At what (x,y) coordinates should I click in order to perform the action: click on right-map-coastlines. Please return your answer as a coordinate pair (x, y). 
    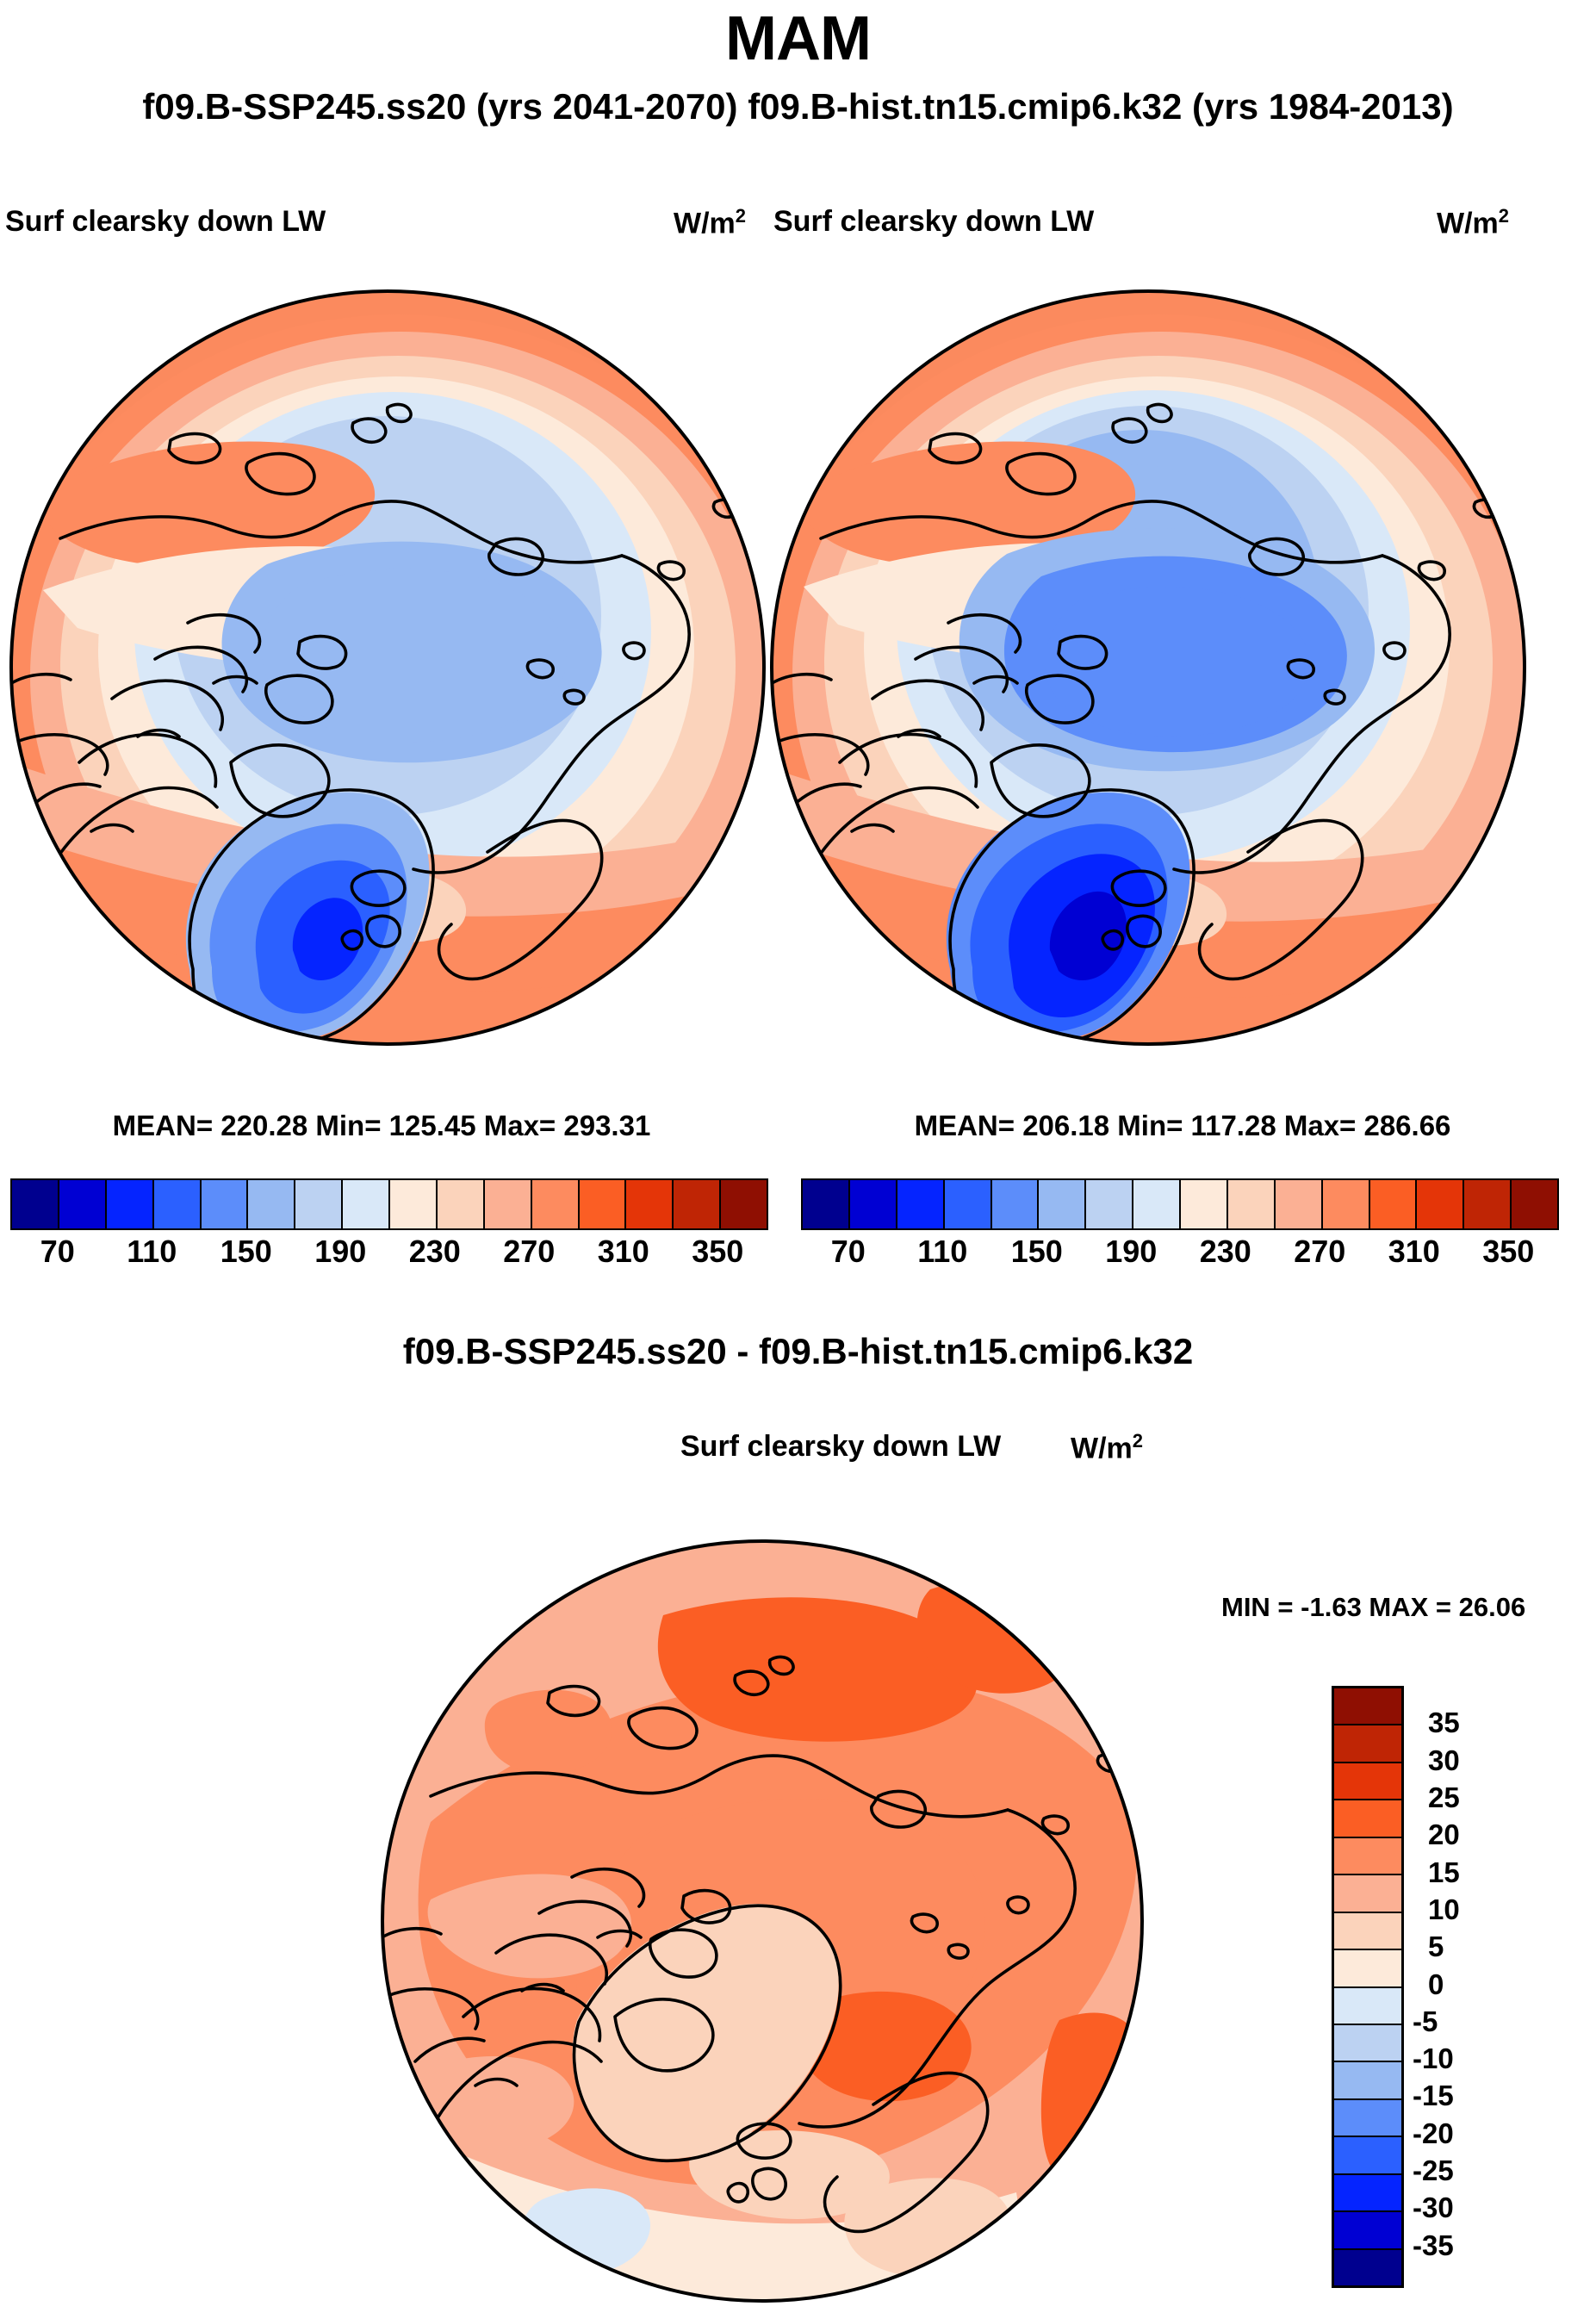
    Looking at the image, I should click on (1142, 723).